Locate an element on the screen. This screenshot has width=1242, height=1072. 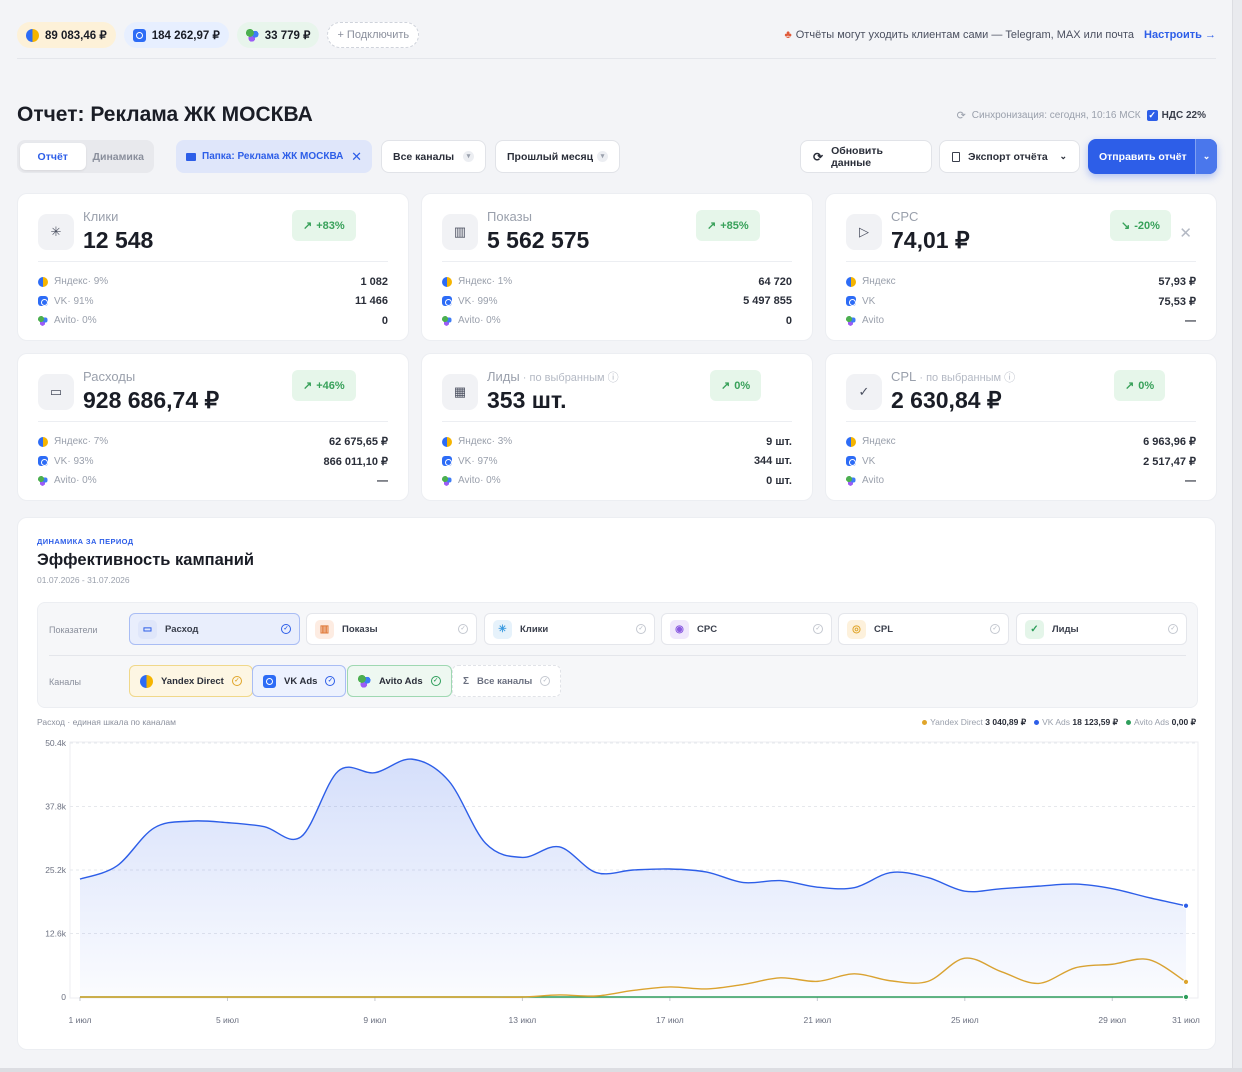
panel-kicker: ДИНАМИКА ЗА ПЕРИОД is located at coordinates (85, 541).